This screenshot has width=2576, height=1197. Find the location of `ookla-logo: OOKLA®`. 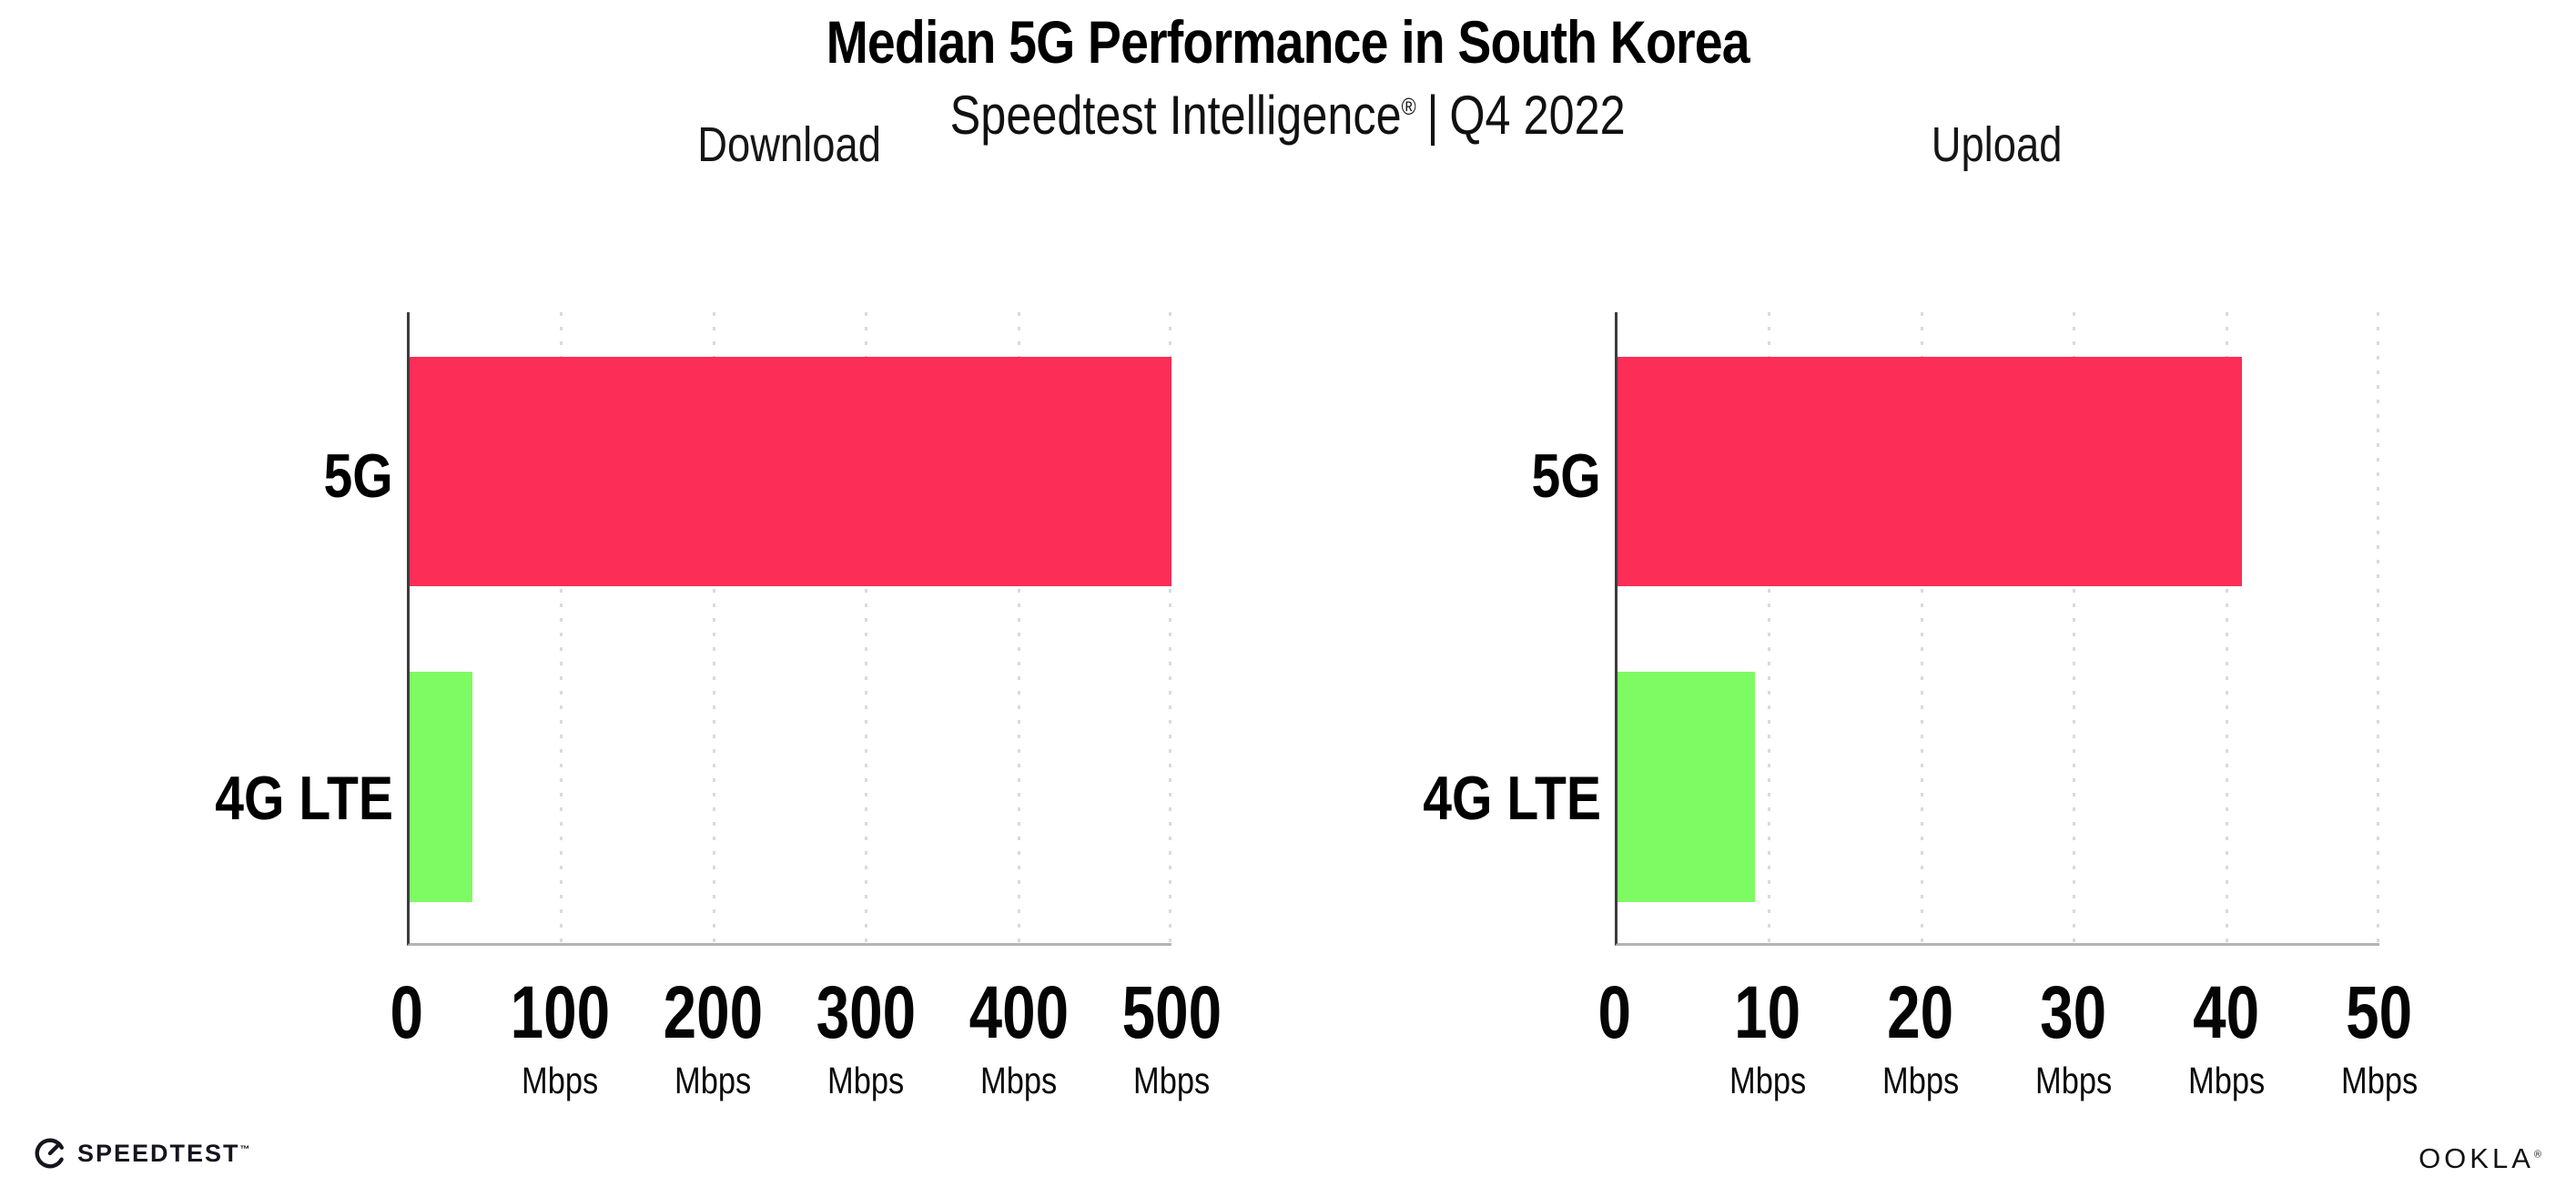

ookla-logo: OOKLA® is located at coordinates (2480, 1159).